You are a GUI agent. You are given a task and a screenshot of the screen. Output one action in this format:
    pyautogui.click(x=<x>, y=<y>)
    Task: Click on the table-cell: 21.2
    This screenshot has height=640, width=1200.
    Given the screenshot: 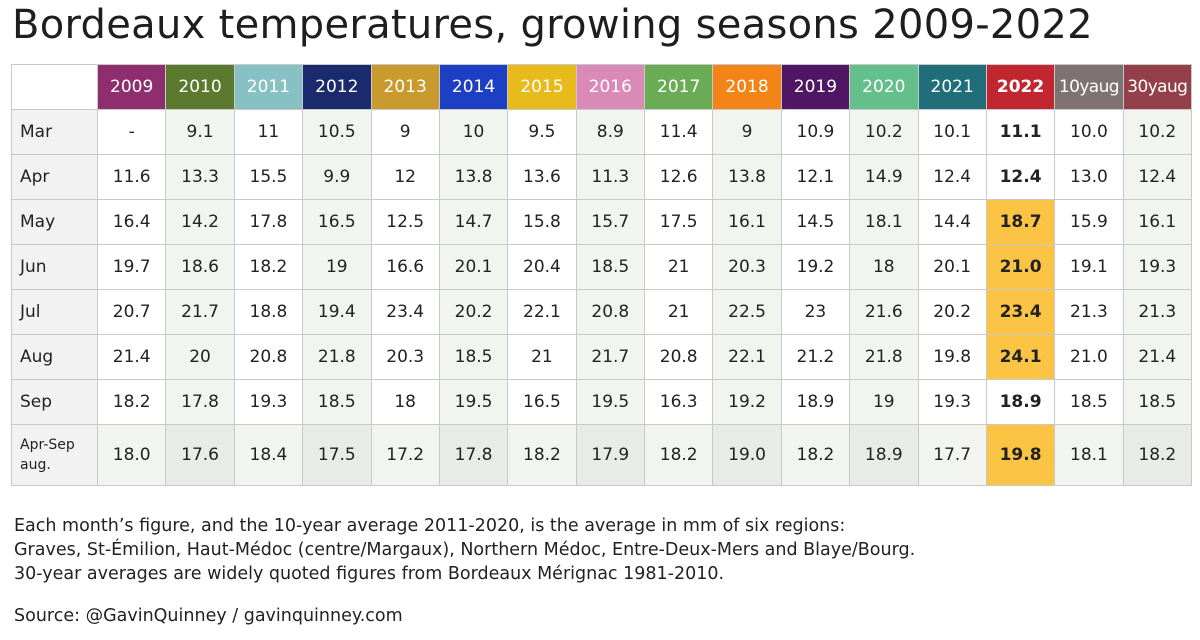 What is the action you would take?
    pyautogui.click(x=815, y=357)
    